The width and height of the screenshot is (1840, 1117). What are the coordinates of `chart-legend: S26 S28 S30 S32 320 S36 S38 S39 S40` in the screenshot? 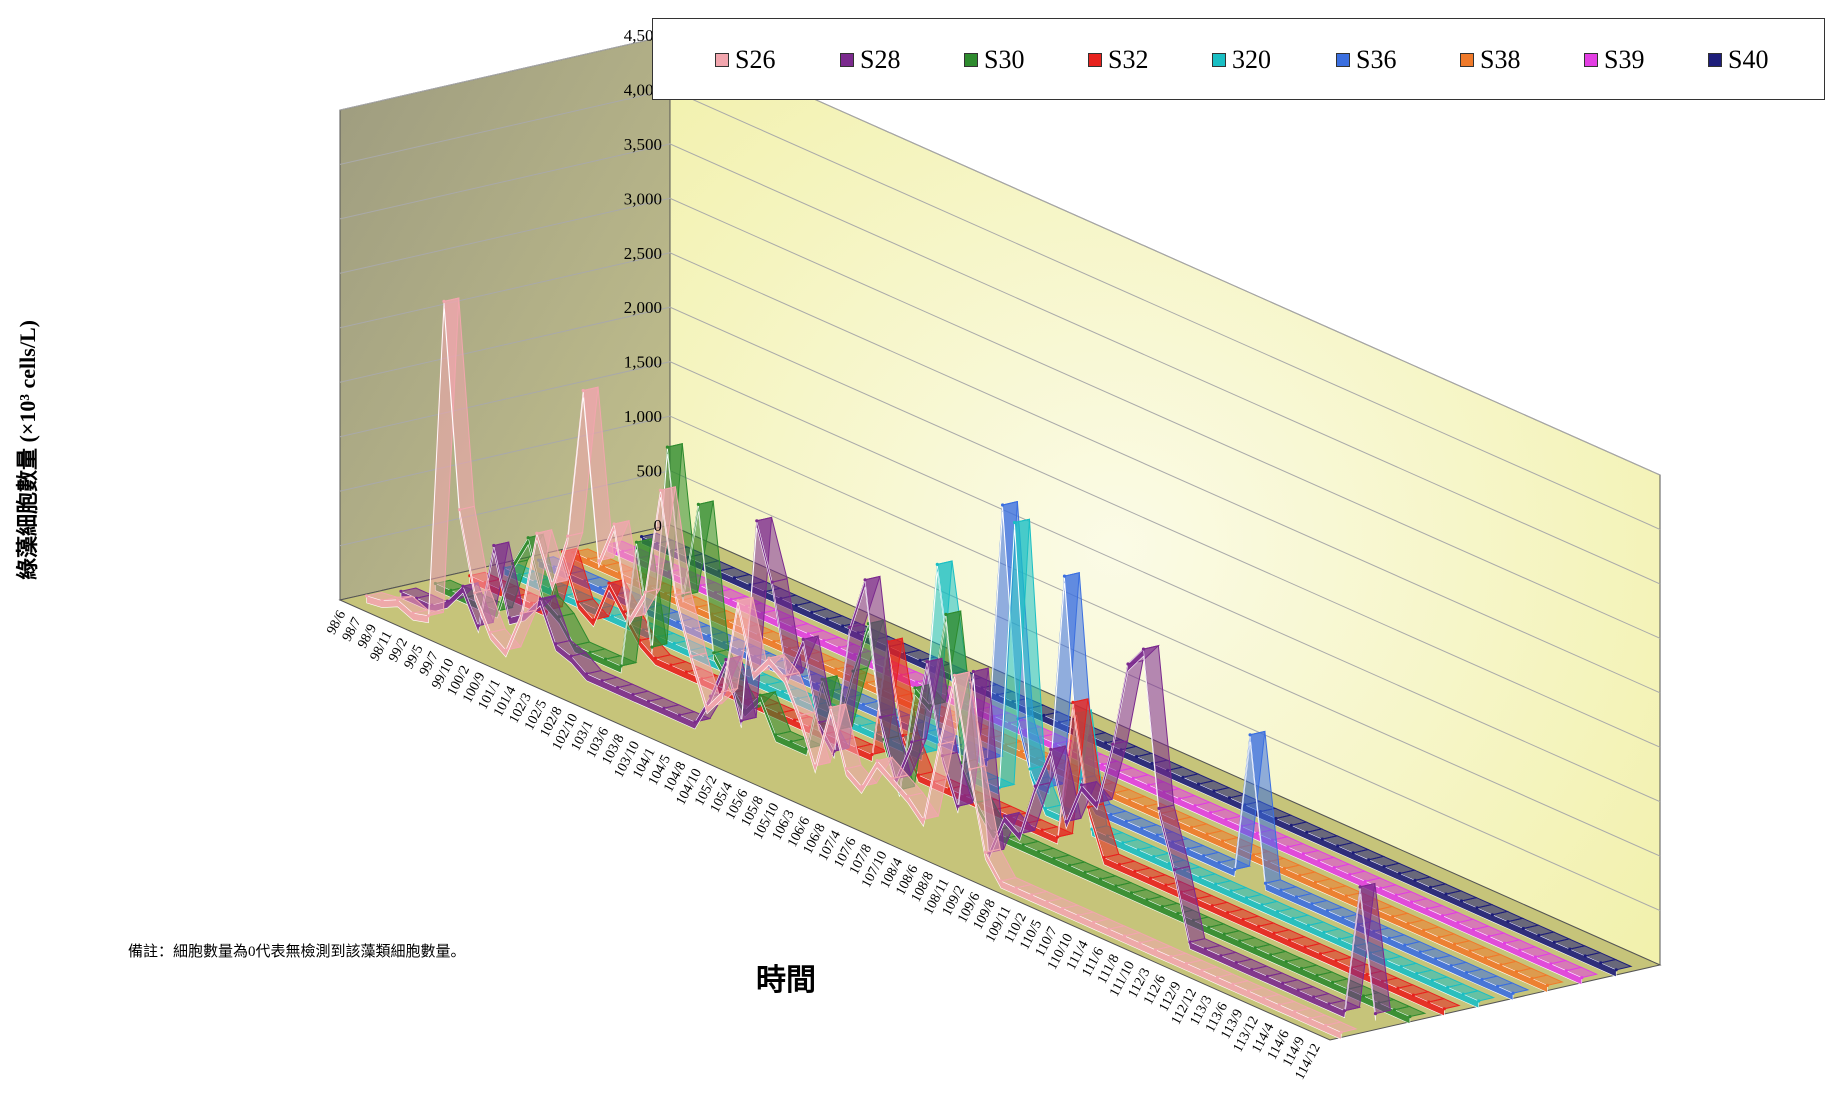 It's located at (1238, 59).